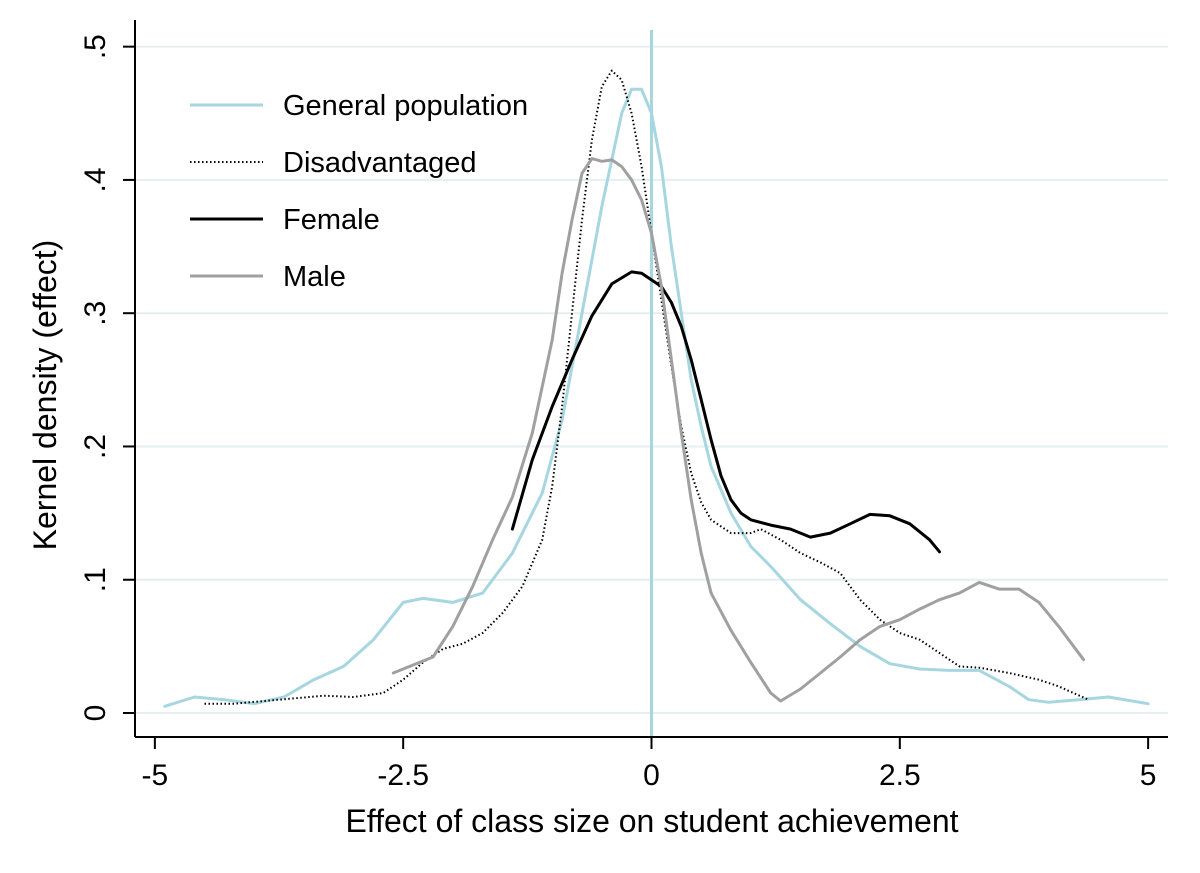 The width and height of the screenshot is (1200, 873). What do you see at coordinates (725, 412) in the screenshot?
I see `series-line-female` at bounding box center [725, 412].